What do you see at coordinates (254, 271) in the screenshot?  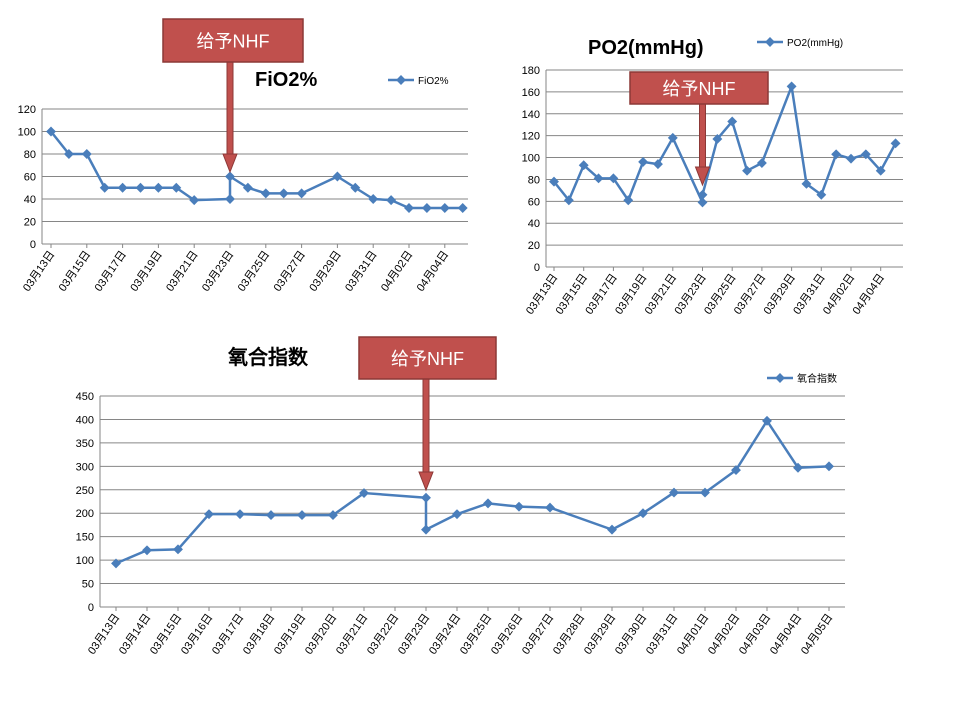 I see `x-tick-label: 03月25日` at bounding box center [254, 271].